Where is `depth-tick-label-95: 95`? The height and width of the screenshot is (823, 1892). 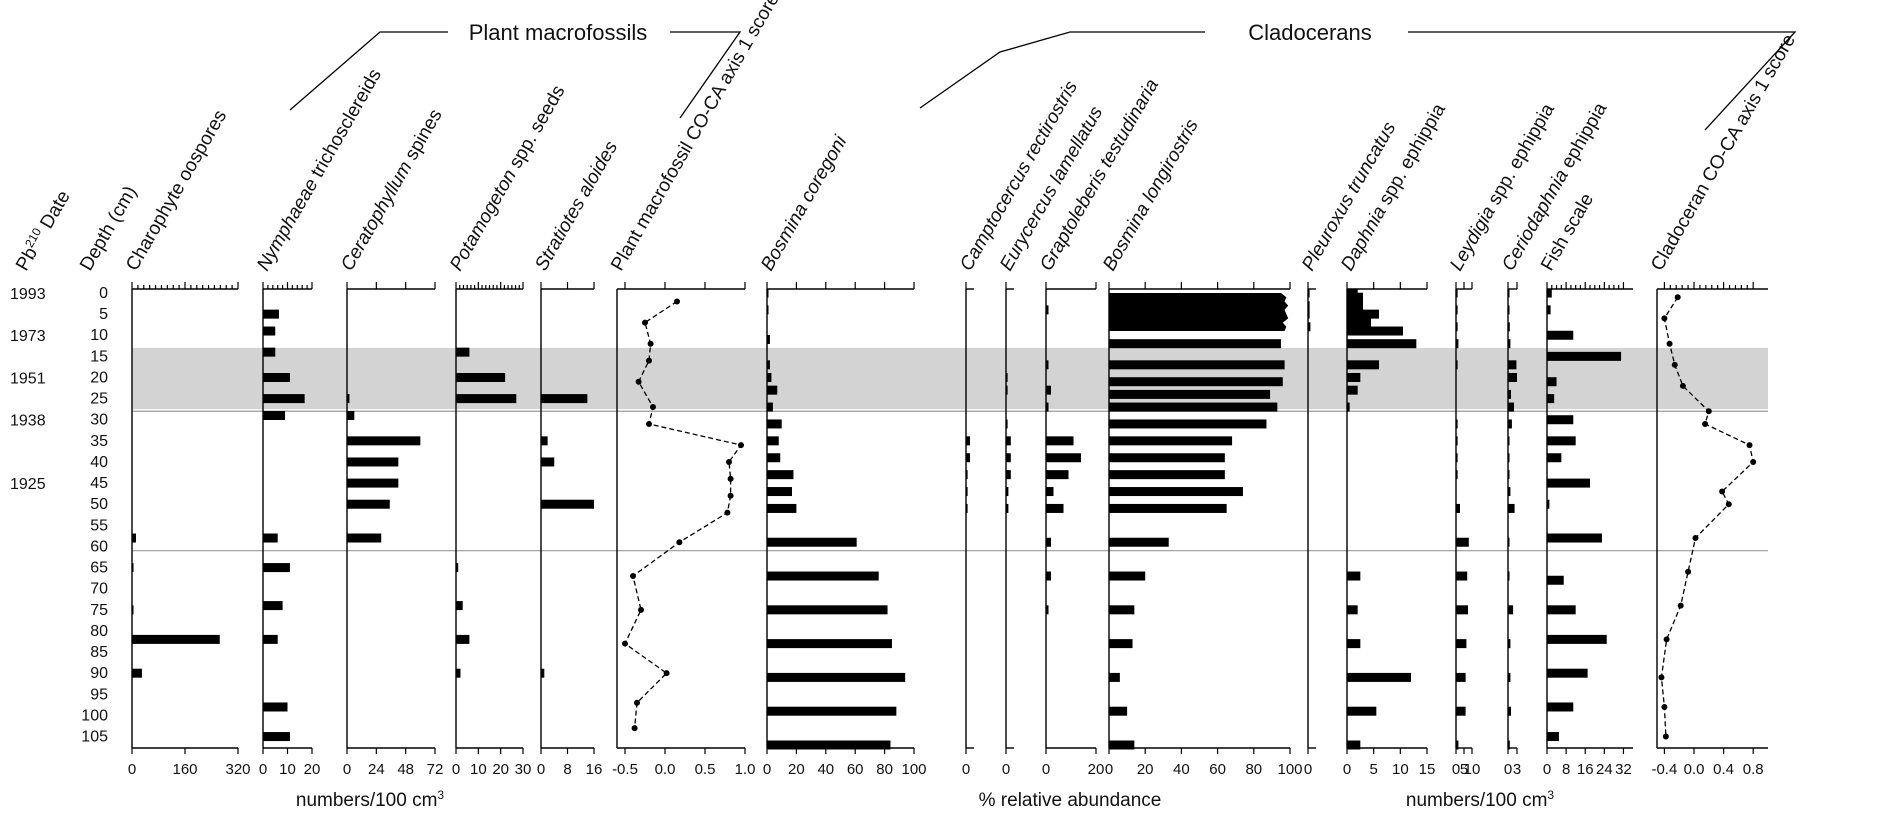 depth-tick-label-95: 95 is located at coordinates (99, 694).